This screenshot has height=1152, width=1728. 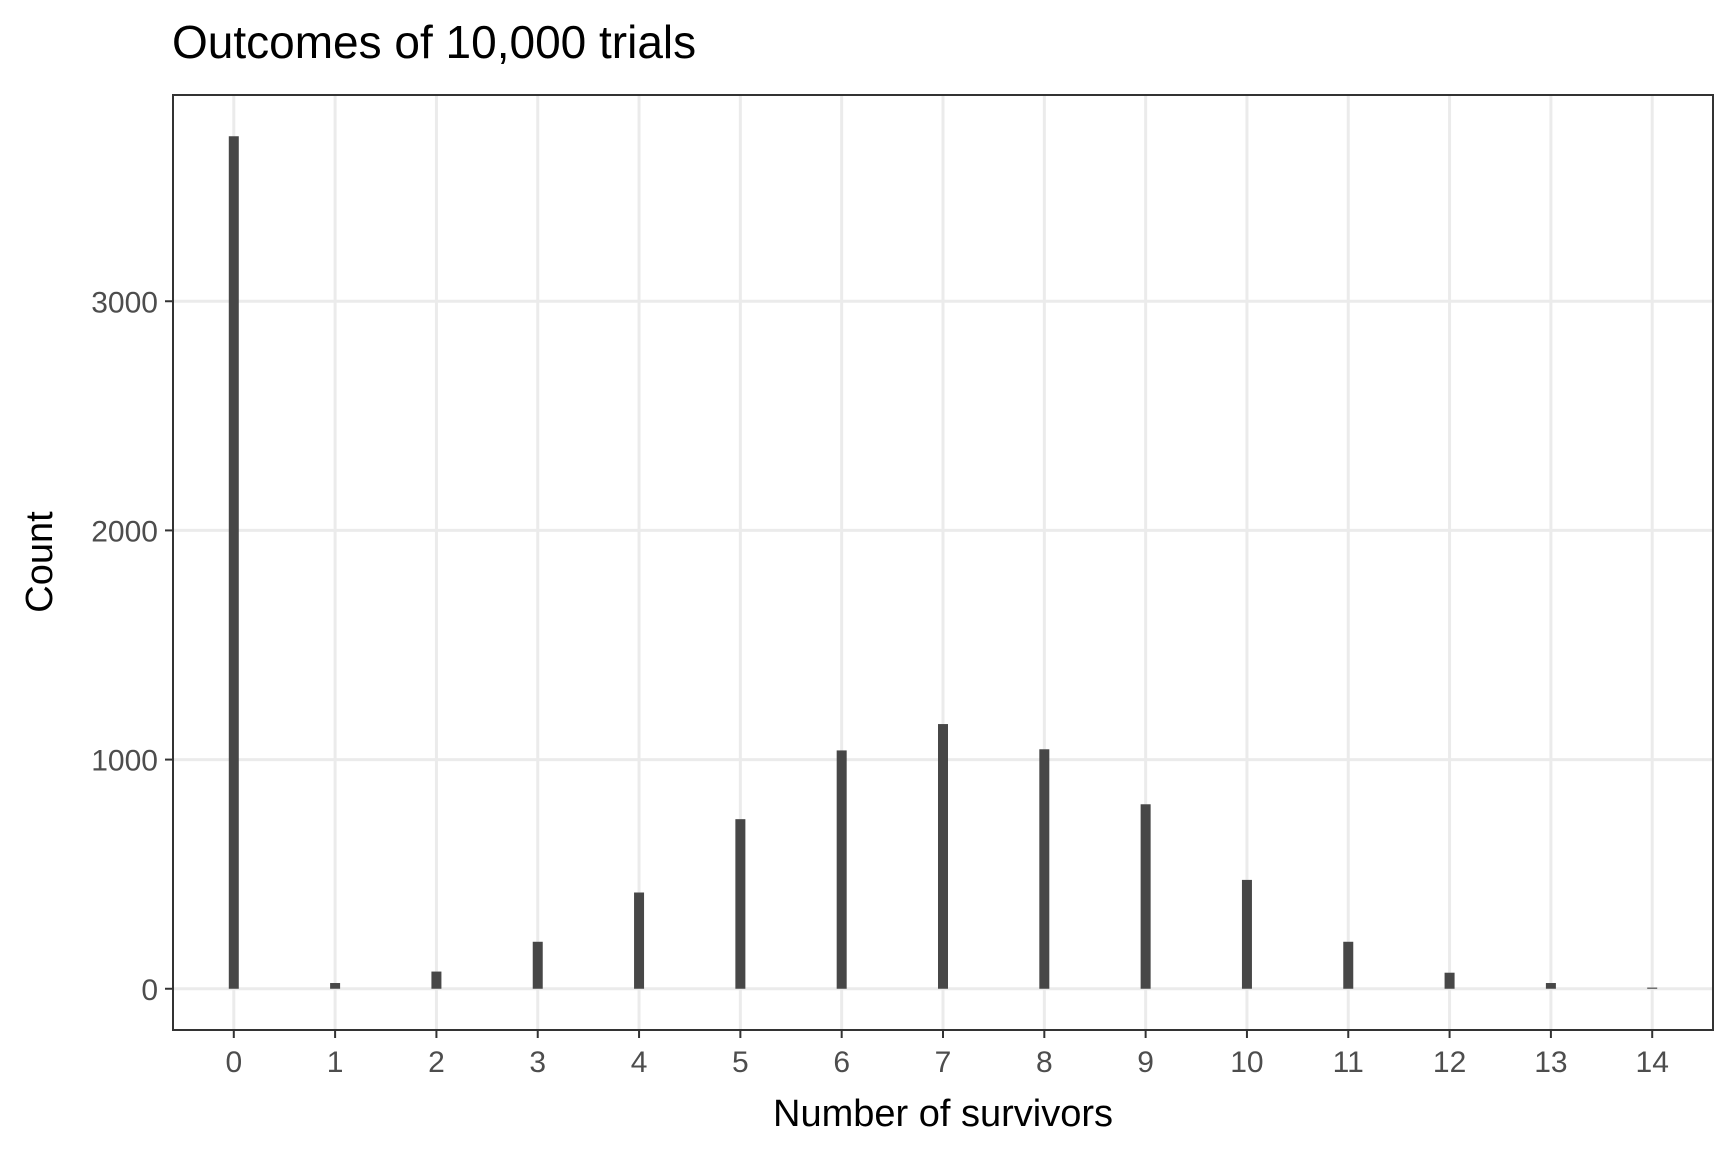 What do you see at coordinates (335, 1062) in the screenshot?
I see `x-tick-label-1: 1` at bounding box center [335, 1062].